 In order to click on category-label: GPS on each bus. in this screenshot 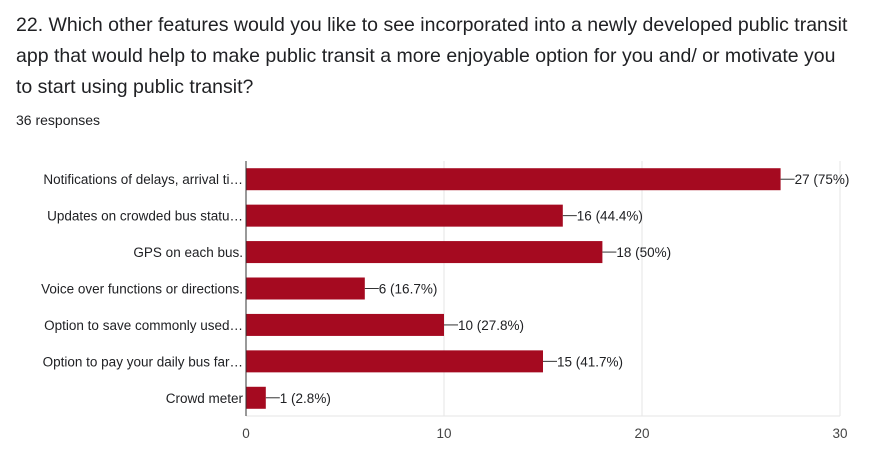, I will do `click(188, 252)`.